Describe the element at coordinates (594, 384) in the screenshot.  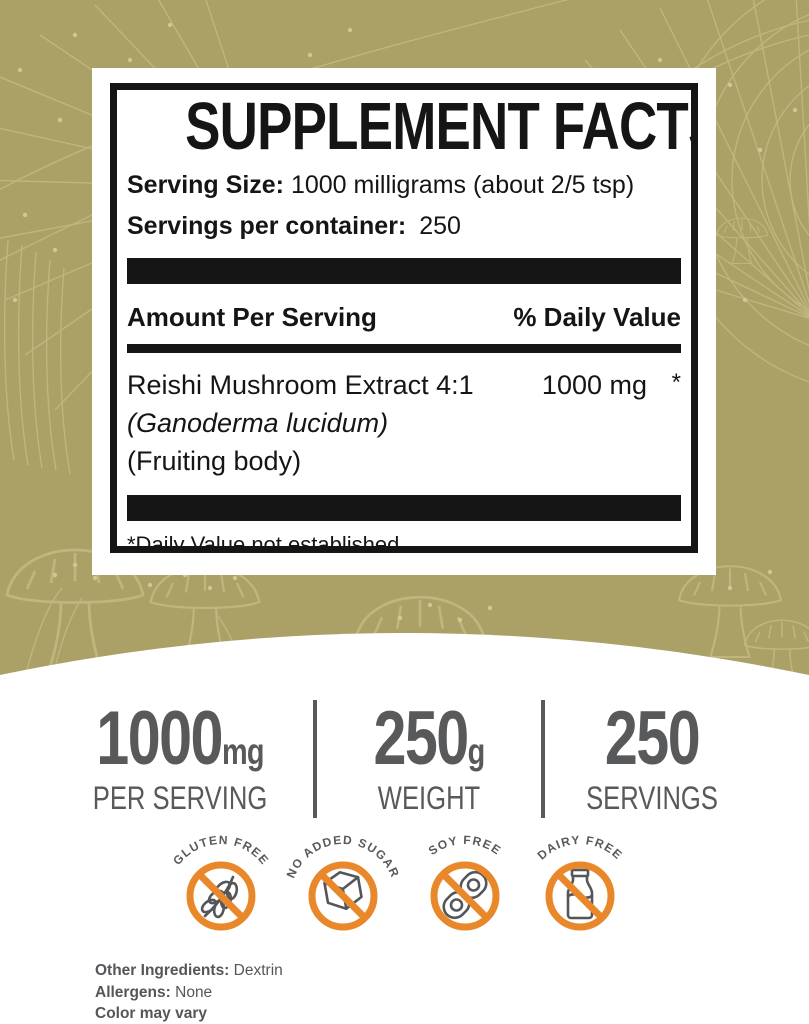
I see `ingredient-amount: 1000 mg` at that location.